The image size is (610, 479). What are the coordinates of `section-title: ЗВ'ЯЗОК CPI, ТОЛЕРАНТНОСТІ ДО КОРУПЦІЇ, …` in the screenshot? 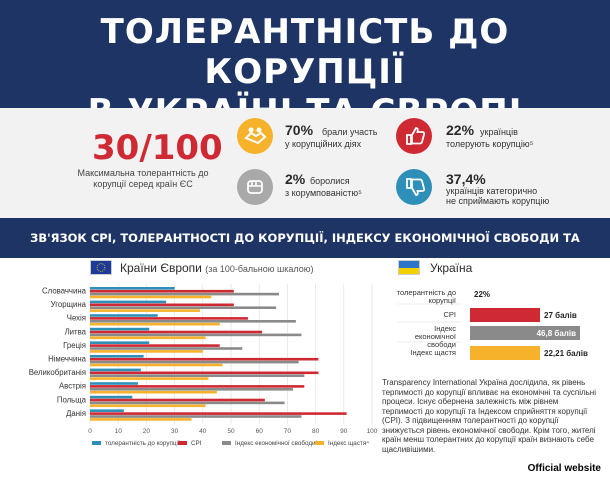 It's located at (305, 251).